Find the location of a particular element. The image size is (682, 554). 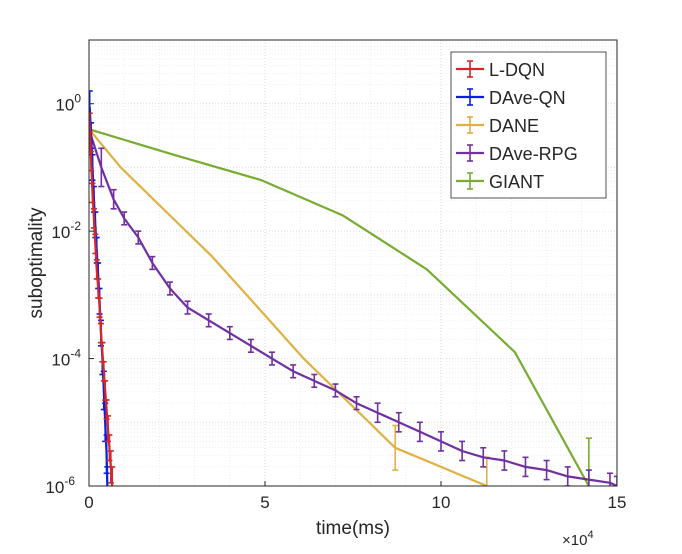

legend-item-giant: GIANT is located at coordinates (500, 182).